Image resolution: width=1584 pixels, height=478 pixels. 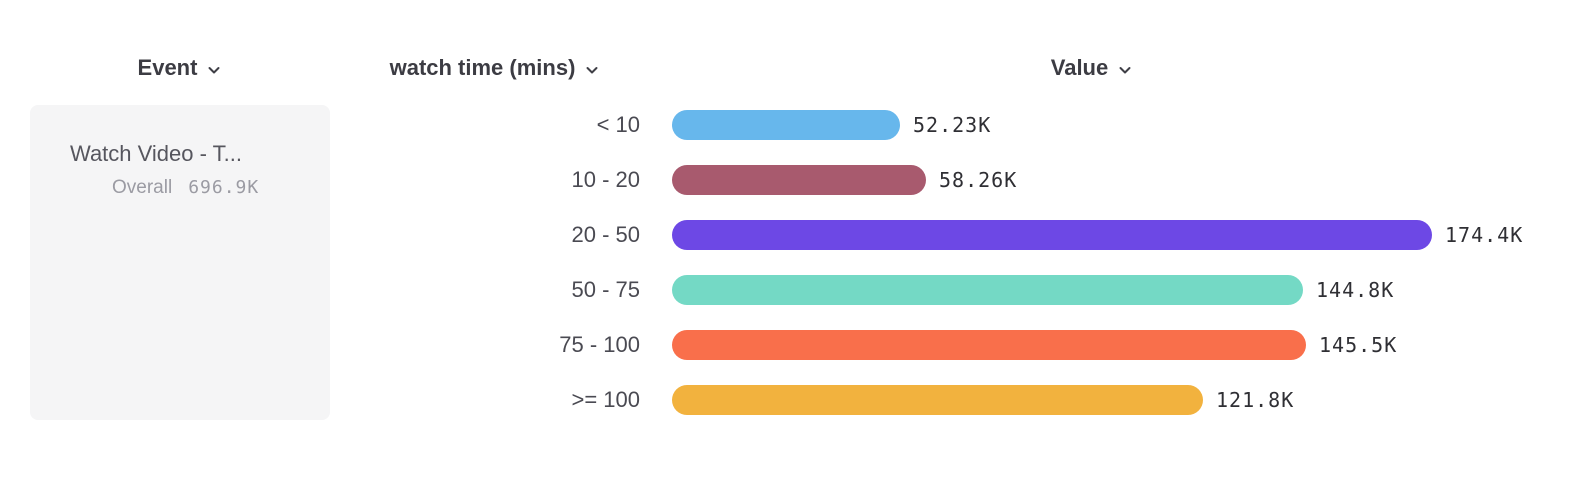 I want to click on chart-row: >= 100 121.8K, so click(x=955, y=399).